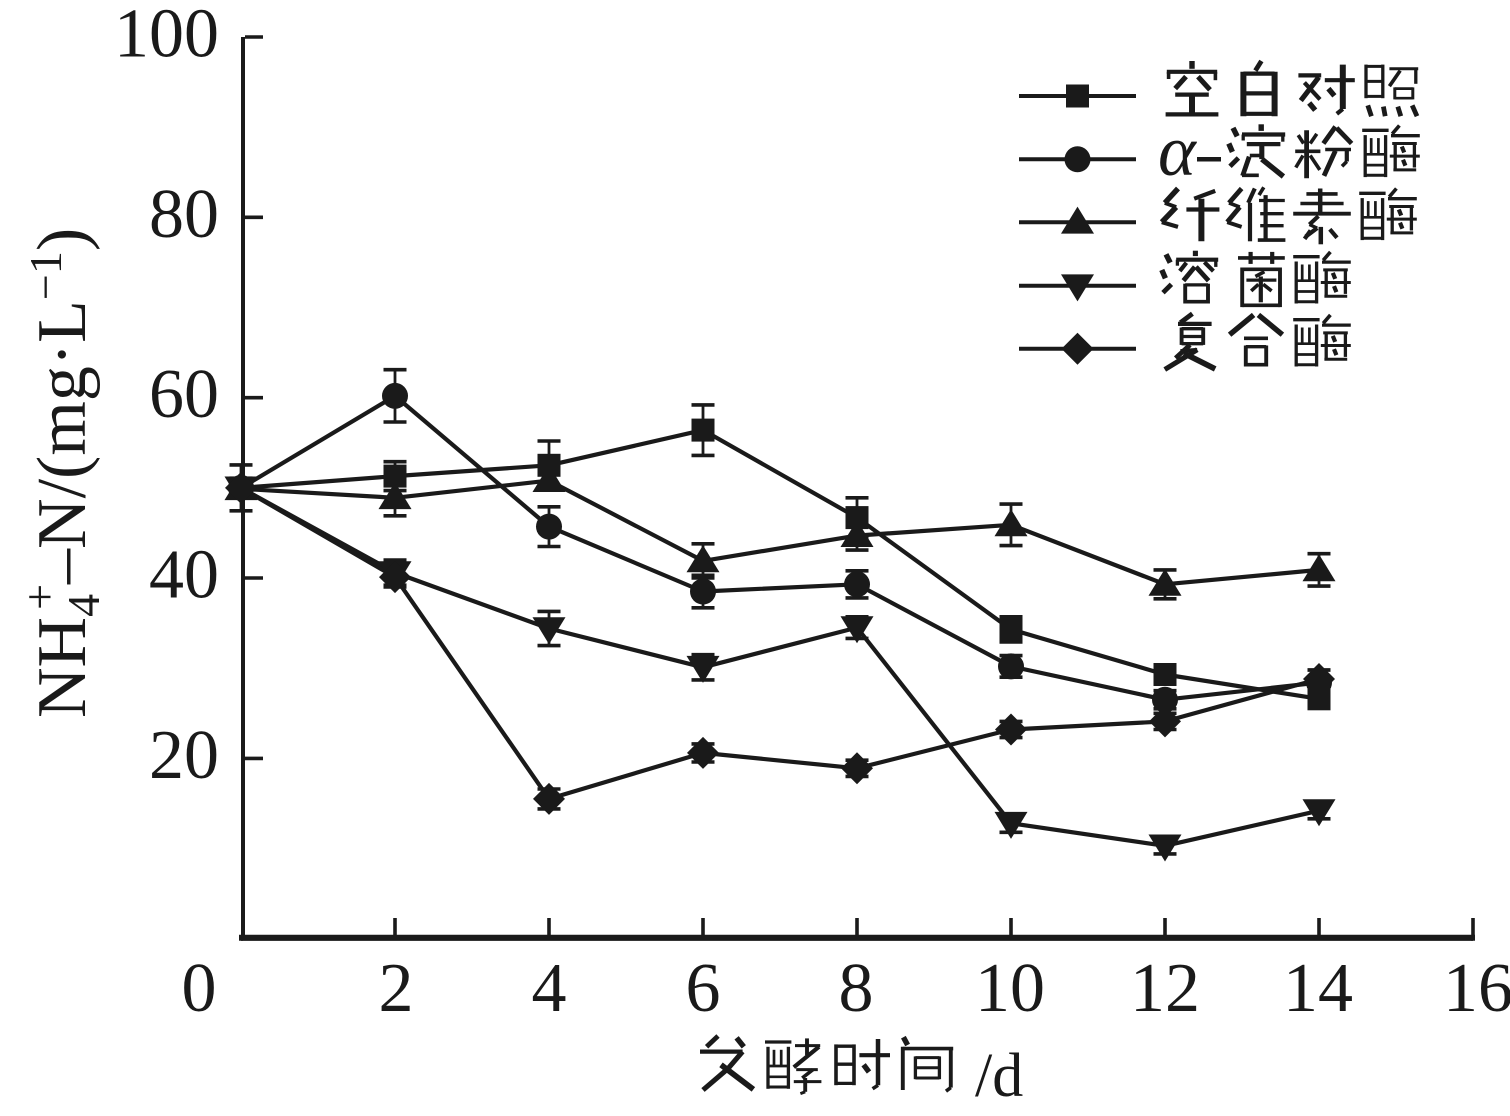  What do you see at coordinates (166, 36) in the screenshot?
I see `svg-text: 100` at bounding box center [166, 36].